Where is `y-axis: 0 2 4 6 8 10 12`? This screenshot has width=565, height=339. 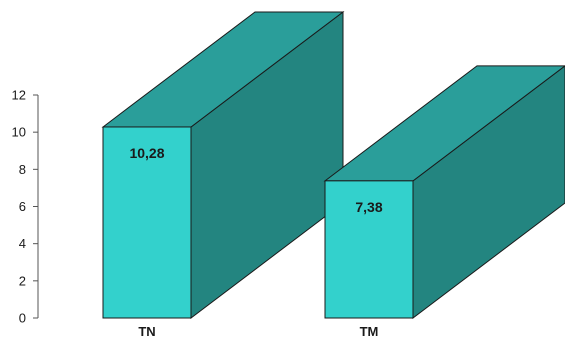
y-axis: 0 2 4 6 8 10 12 is located at coordinates (25, 207).